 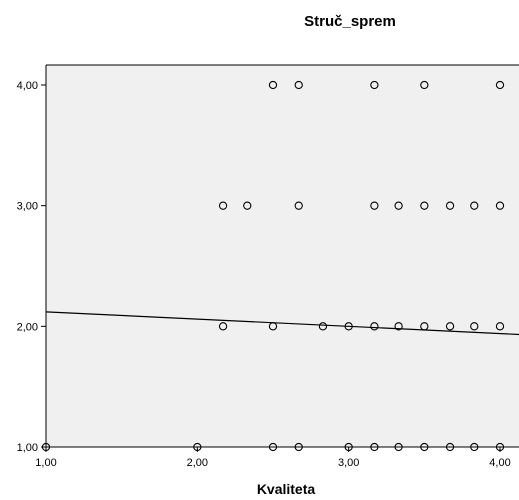 I want to click on y-tick-label: 4,00, so click(x=27, y=86).